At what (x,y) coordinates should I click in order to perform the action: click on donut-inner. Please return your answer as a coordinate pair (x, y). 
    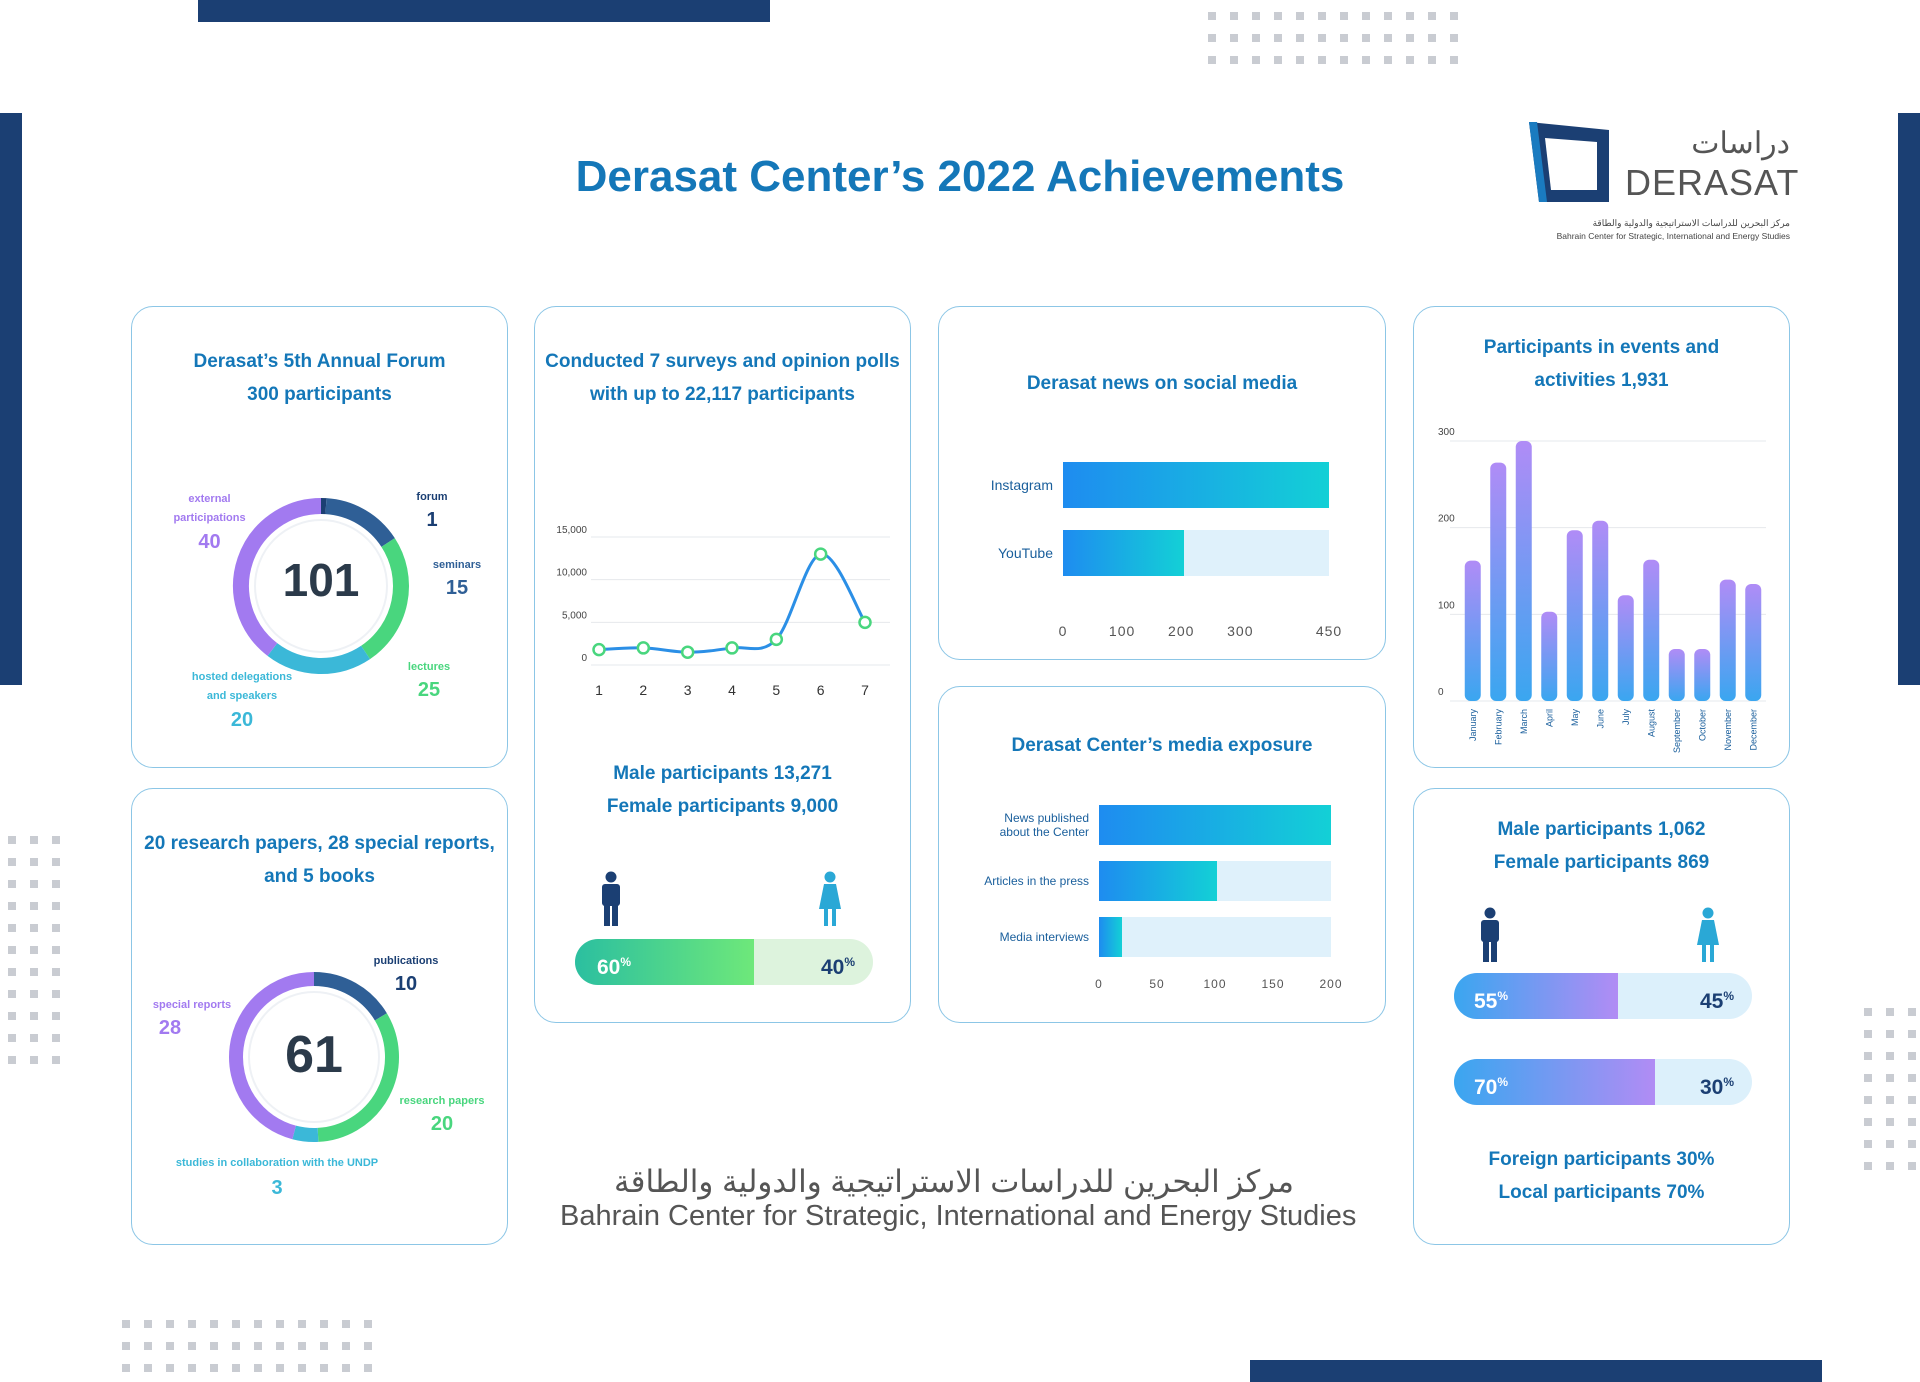
    Looking at the image, I should click on (321, 586).